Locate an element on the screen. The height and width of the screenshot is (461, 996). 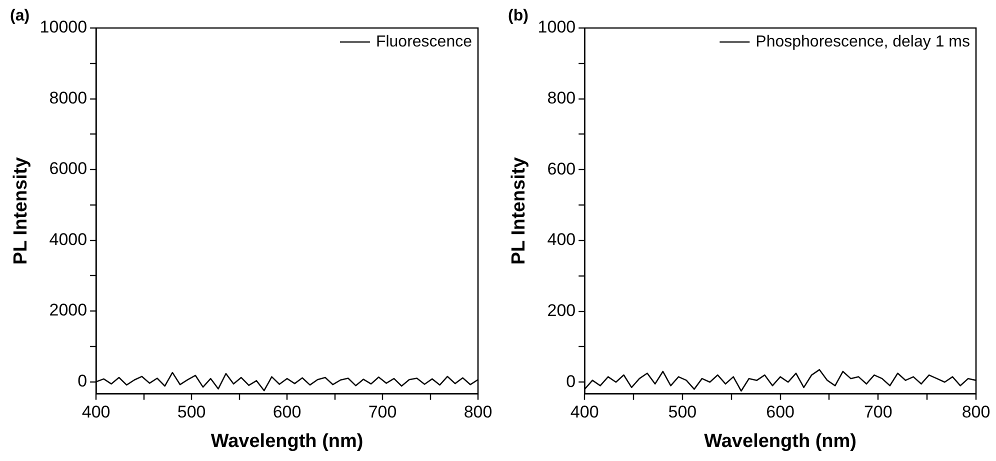
legend-label: Phosphorescence, delay 1 ms is located at coordinates (863, 41).